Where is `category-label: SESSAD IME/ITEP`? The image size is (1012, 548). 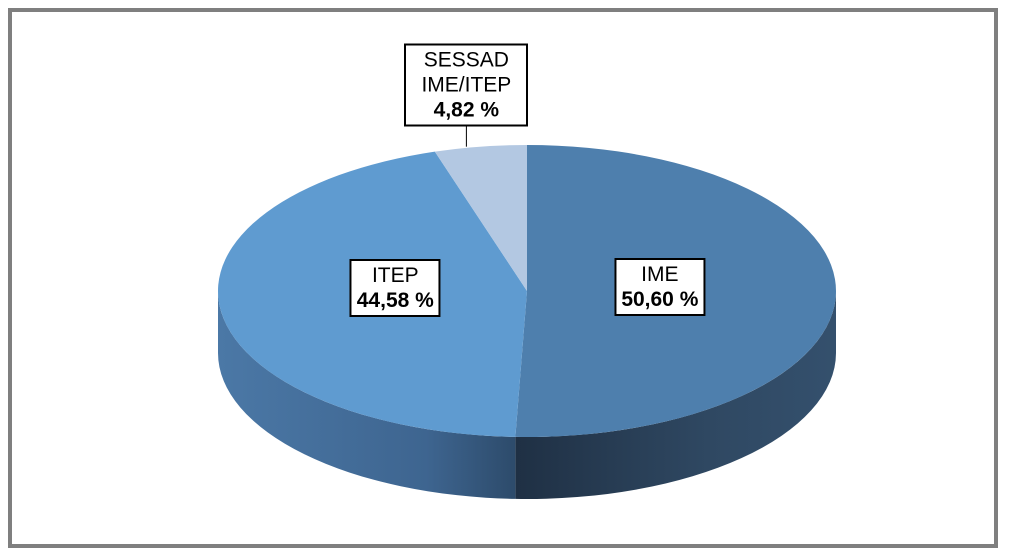
category-label: SESSAD IME/ITEP is located at coordinates (466, 72).